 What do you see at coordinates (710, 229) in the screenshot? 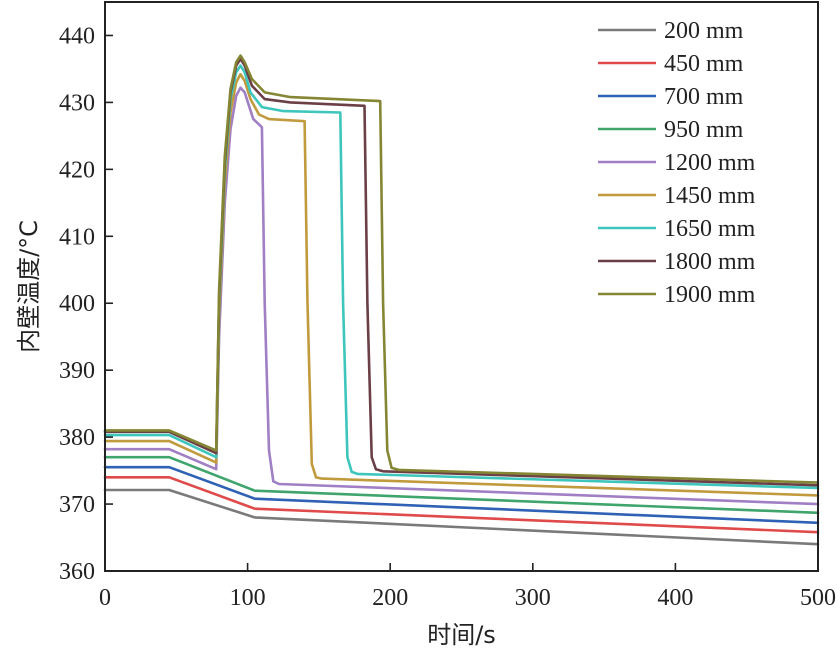
I see `legend-label-6: 1650 mm` at bounding box center [710, 229].